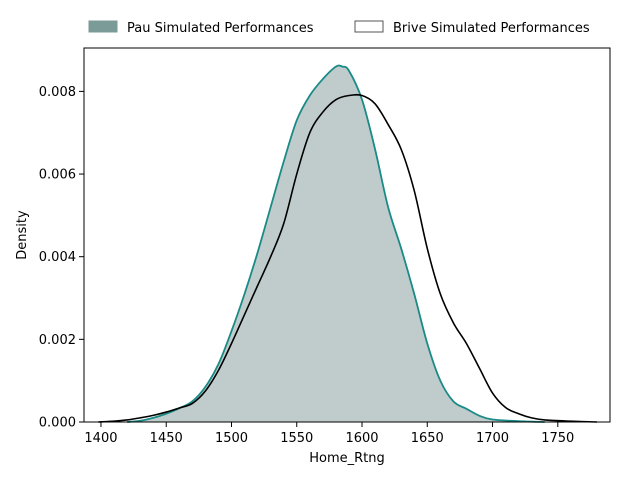 The width and height of the screenshot is (640, 480). What do you see at coordinates (57, 340) in the screenshot?
I see `y-tick-label: 0.002` at bounding box center [57, 340].